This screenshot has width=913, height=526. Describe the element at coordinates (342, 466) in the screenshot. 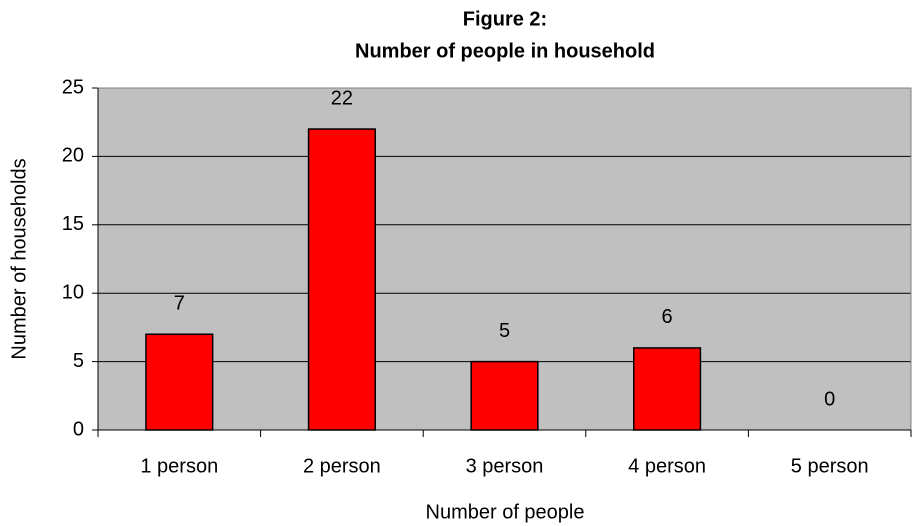

I see `x-tick-label: 2 person` at that location.